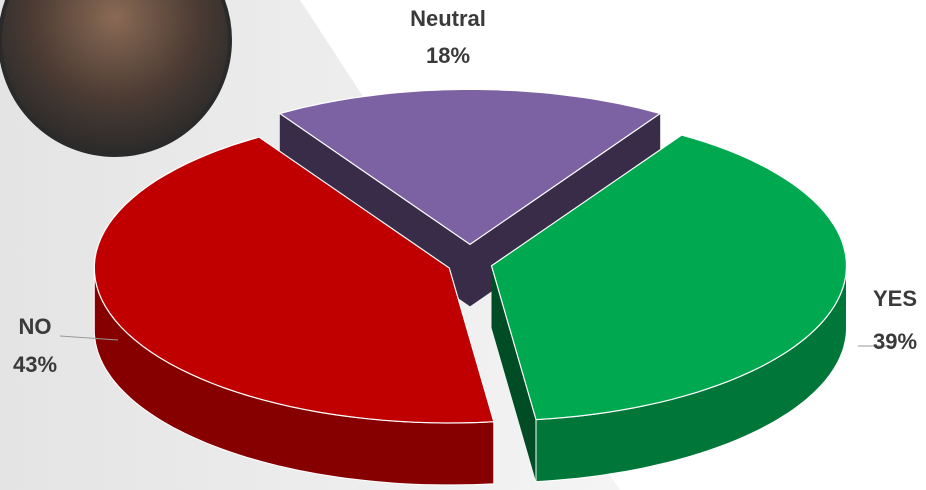 The image size is (926, 490). I want to click on category-label: YES, so click(895, 298).